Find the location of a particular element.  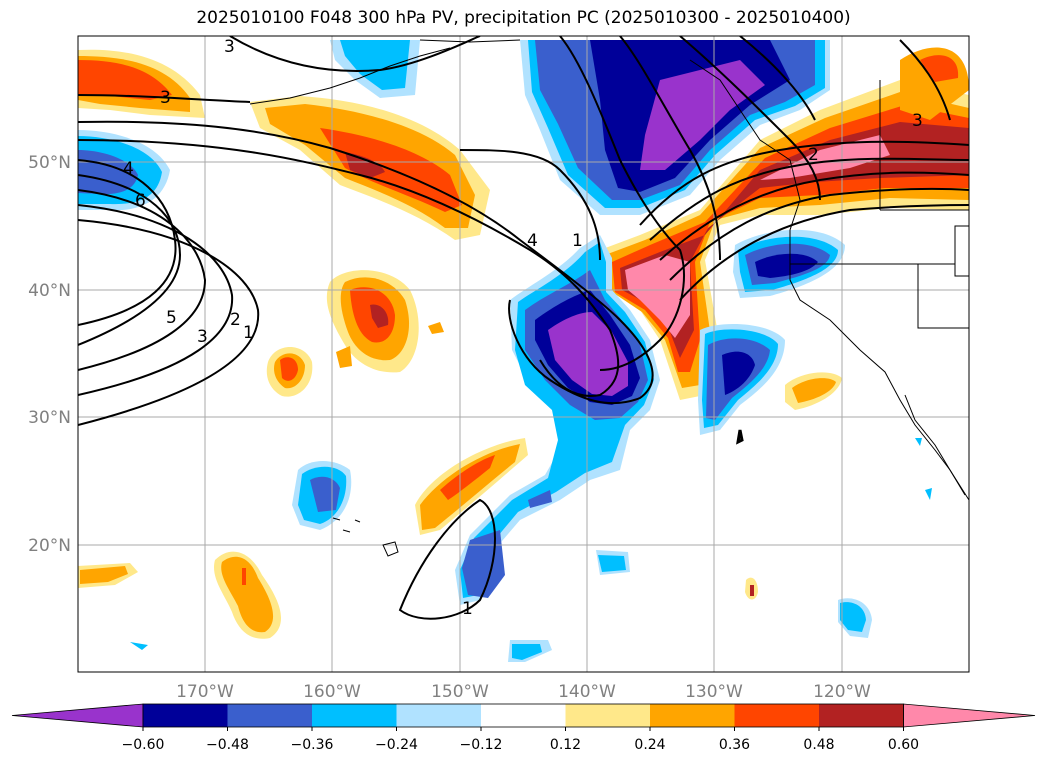

latitude-labels: 50°N 40°N 30°N 20°N is located at coordinates (49, 354).